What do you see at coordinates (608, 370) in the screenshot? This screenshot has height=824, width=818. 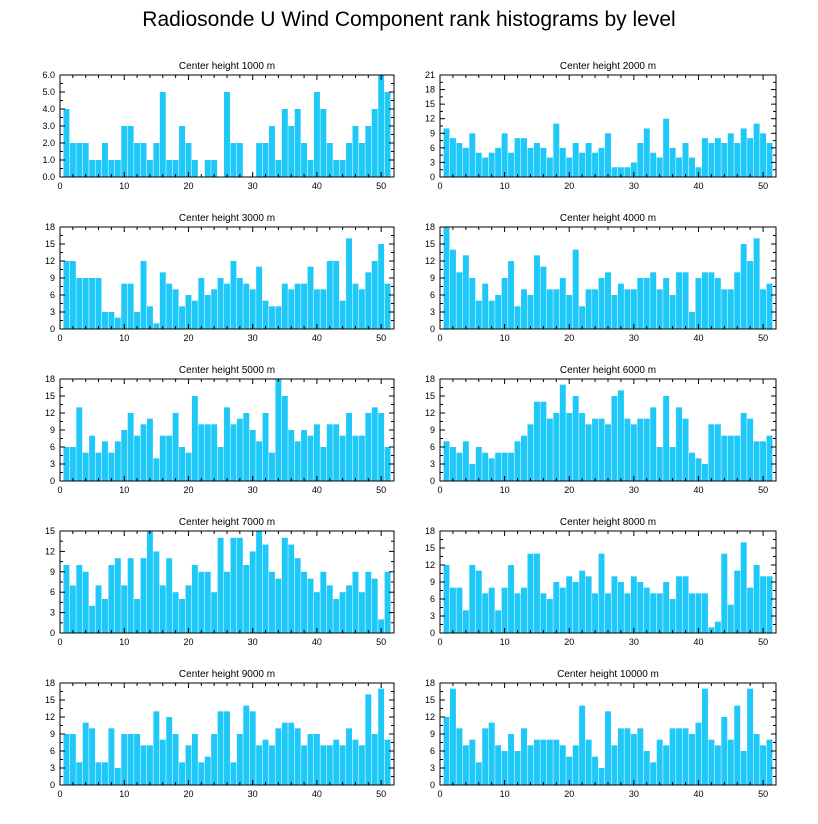 I see `panel-title: Center height 6000 m` at bounding box center [608, 370].